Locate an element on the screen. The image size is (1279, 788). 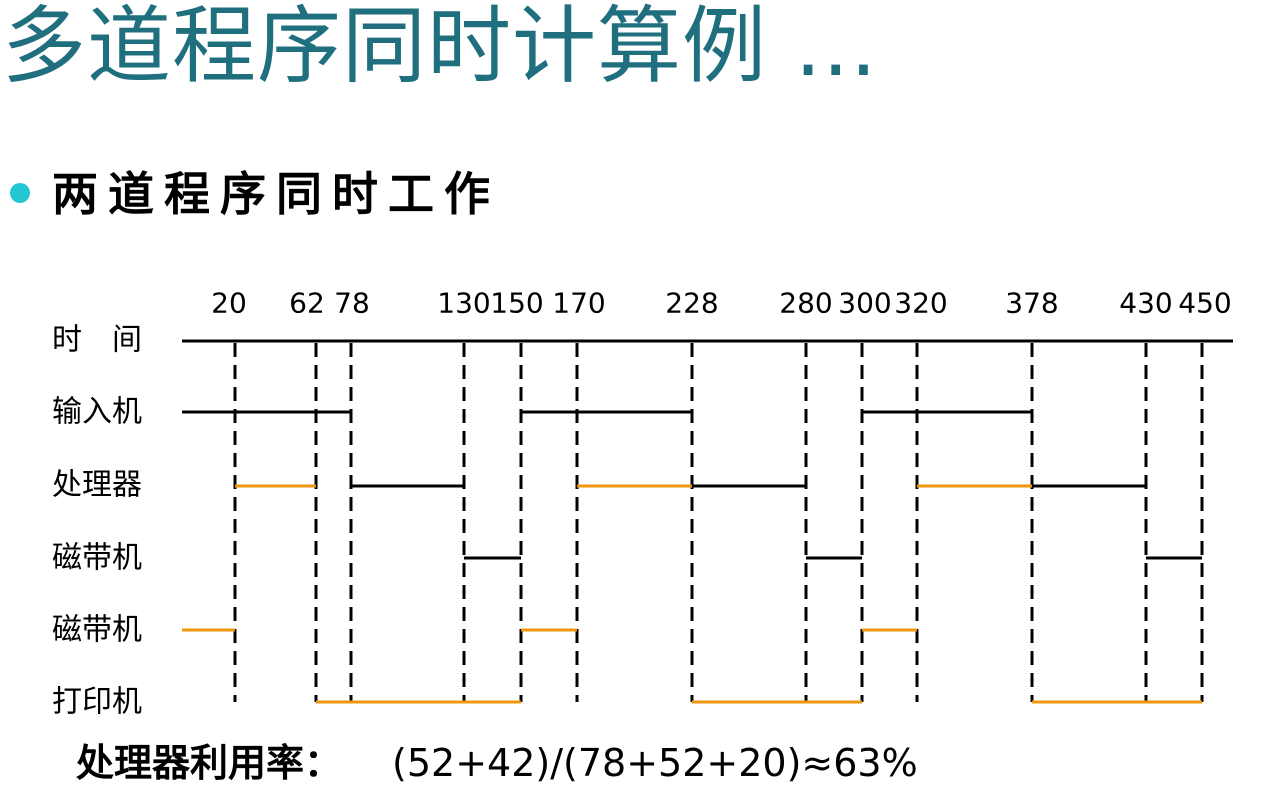
time-tick-62: 62 is located at coordinates (307, 303).